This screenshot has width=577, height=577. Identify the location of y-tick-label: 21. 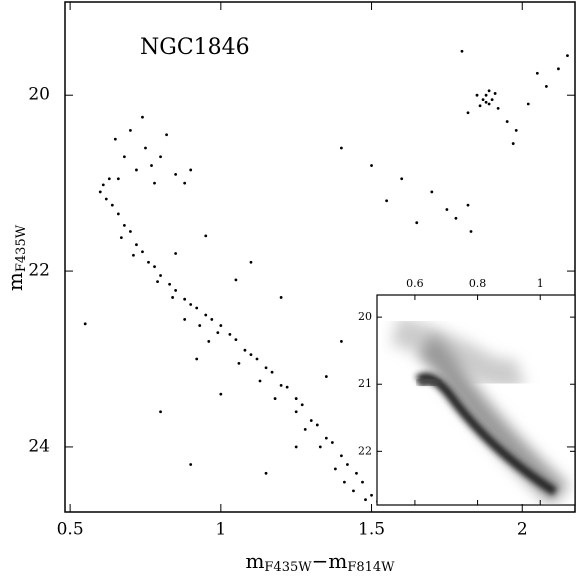
(365, 383).